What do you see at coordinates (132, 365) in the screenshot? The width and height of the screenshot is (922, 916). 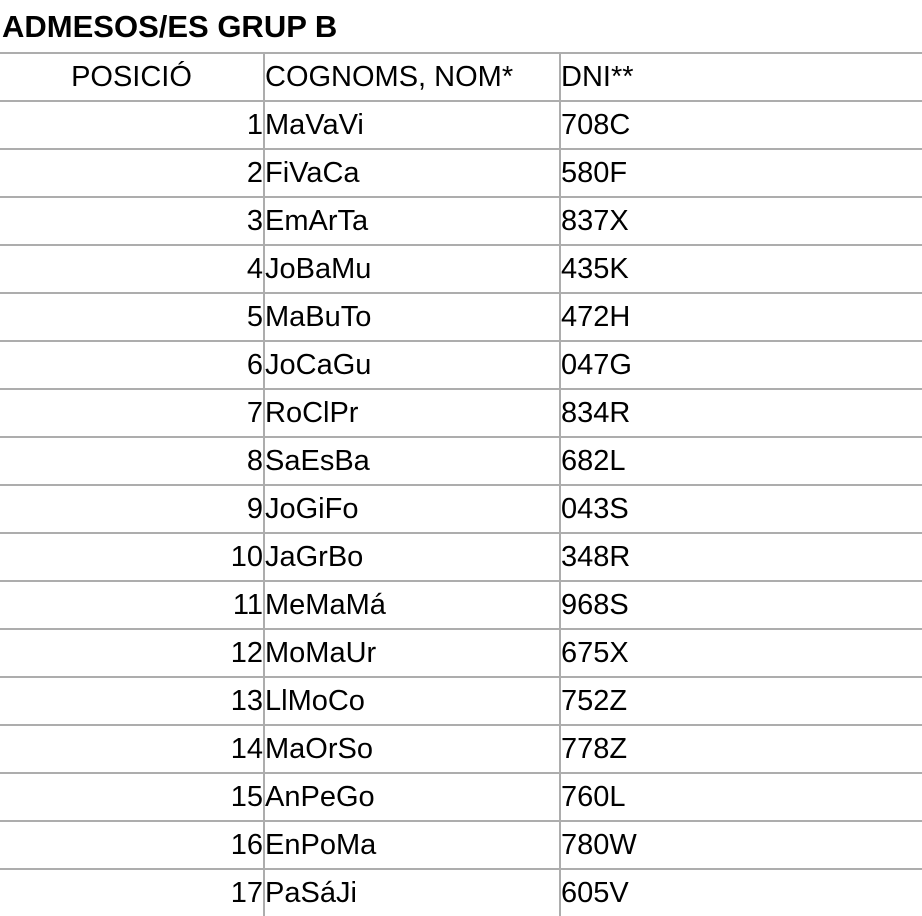 I see `cell-posicio: 6` at bounding box center [132, 365].